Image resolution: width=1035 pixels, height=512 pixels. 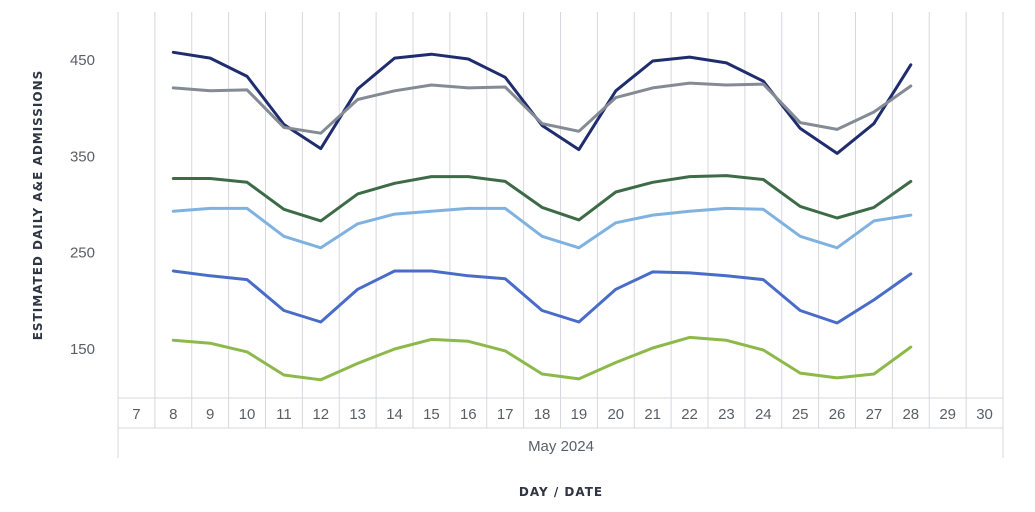 I want to click on x-tick-label: 10, so click(x=247, y=414).